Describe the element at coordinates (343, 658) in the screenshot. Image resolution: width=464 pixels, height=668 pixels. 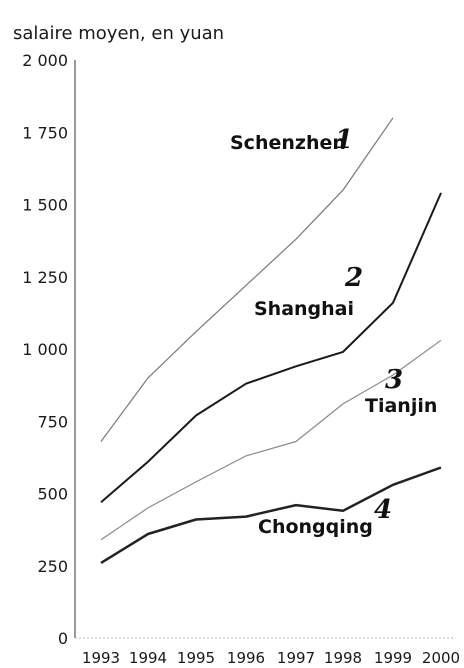
I see `x-tick-label: 1998` at that location.